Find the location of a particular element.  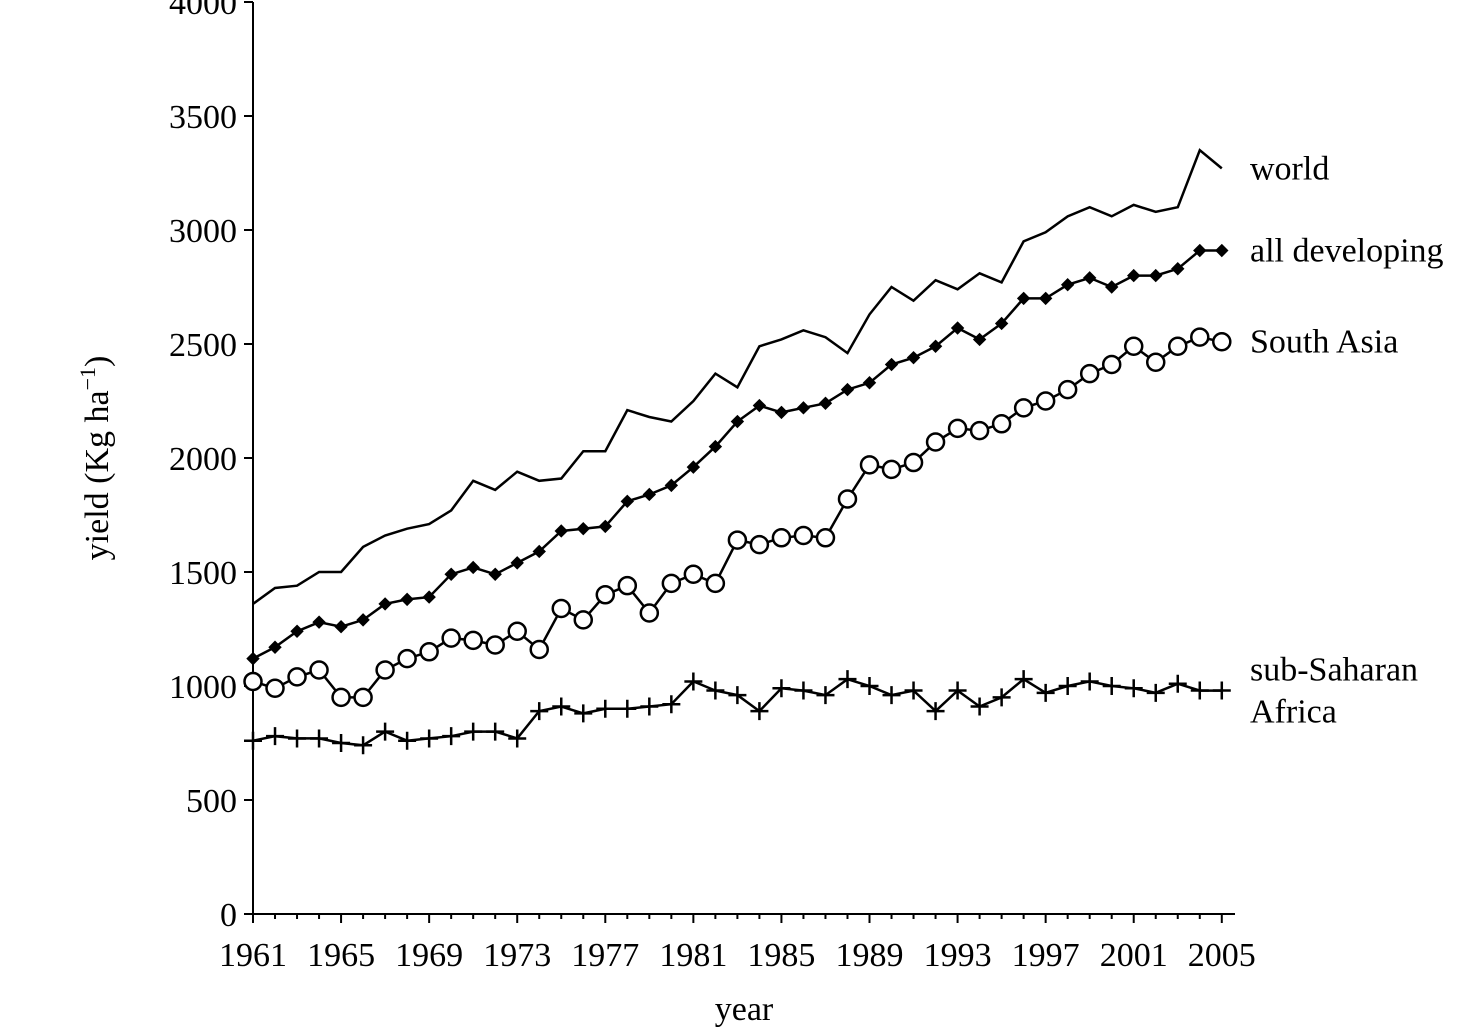

x-tick-label: 1985 is located at coordinates (781, 955).